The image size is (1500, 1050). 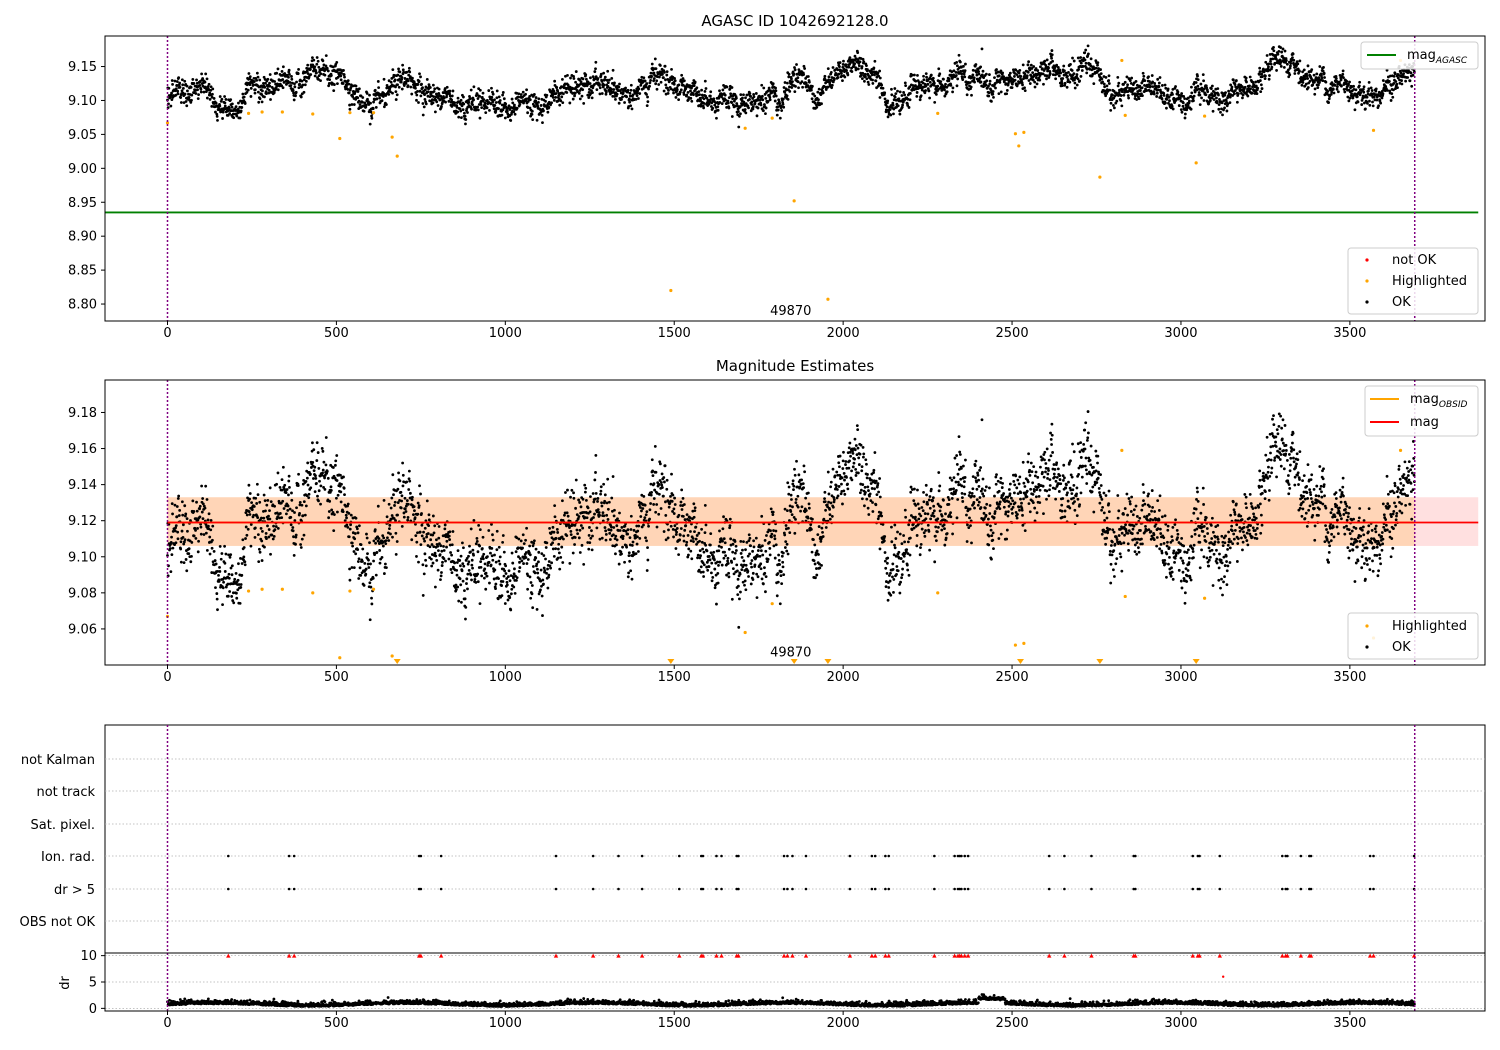 I want to click on highlighted-point, so click(x=373, y=113).